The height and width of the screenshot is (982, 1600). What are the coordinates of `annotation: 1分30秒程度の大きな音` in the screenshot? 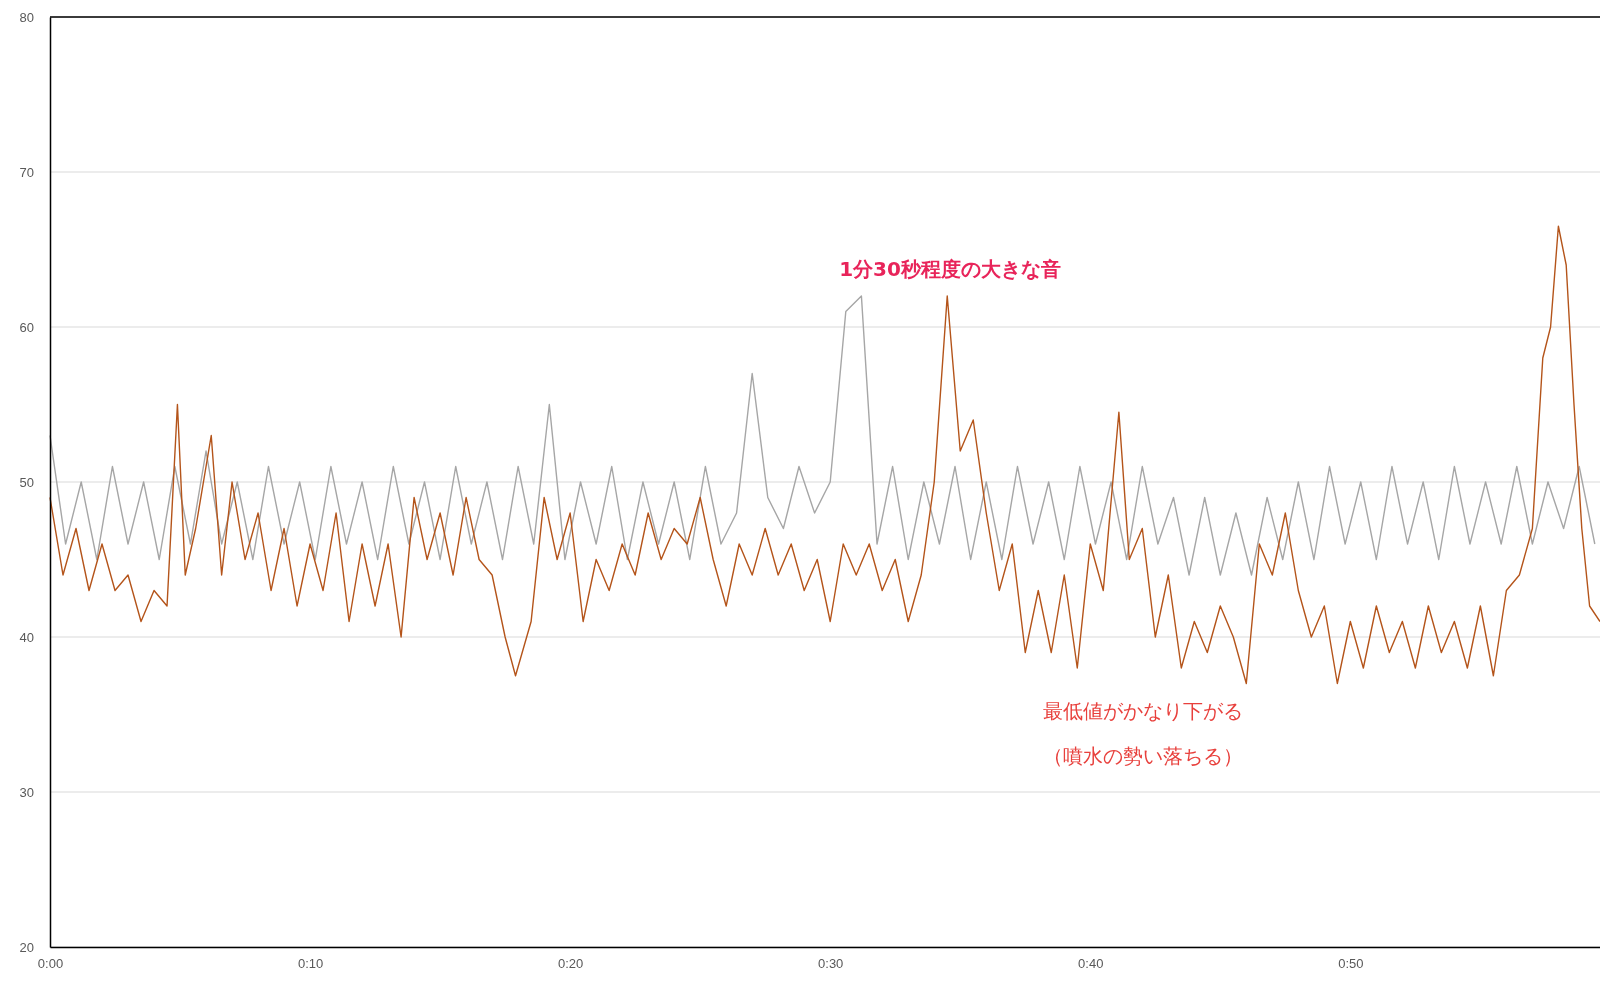 It's located at (950, 268).